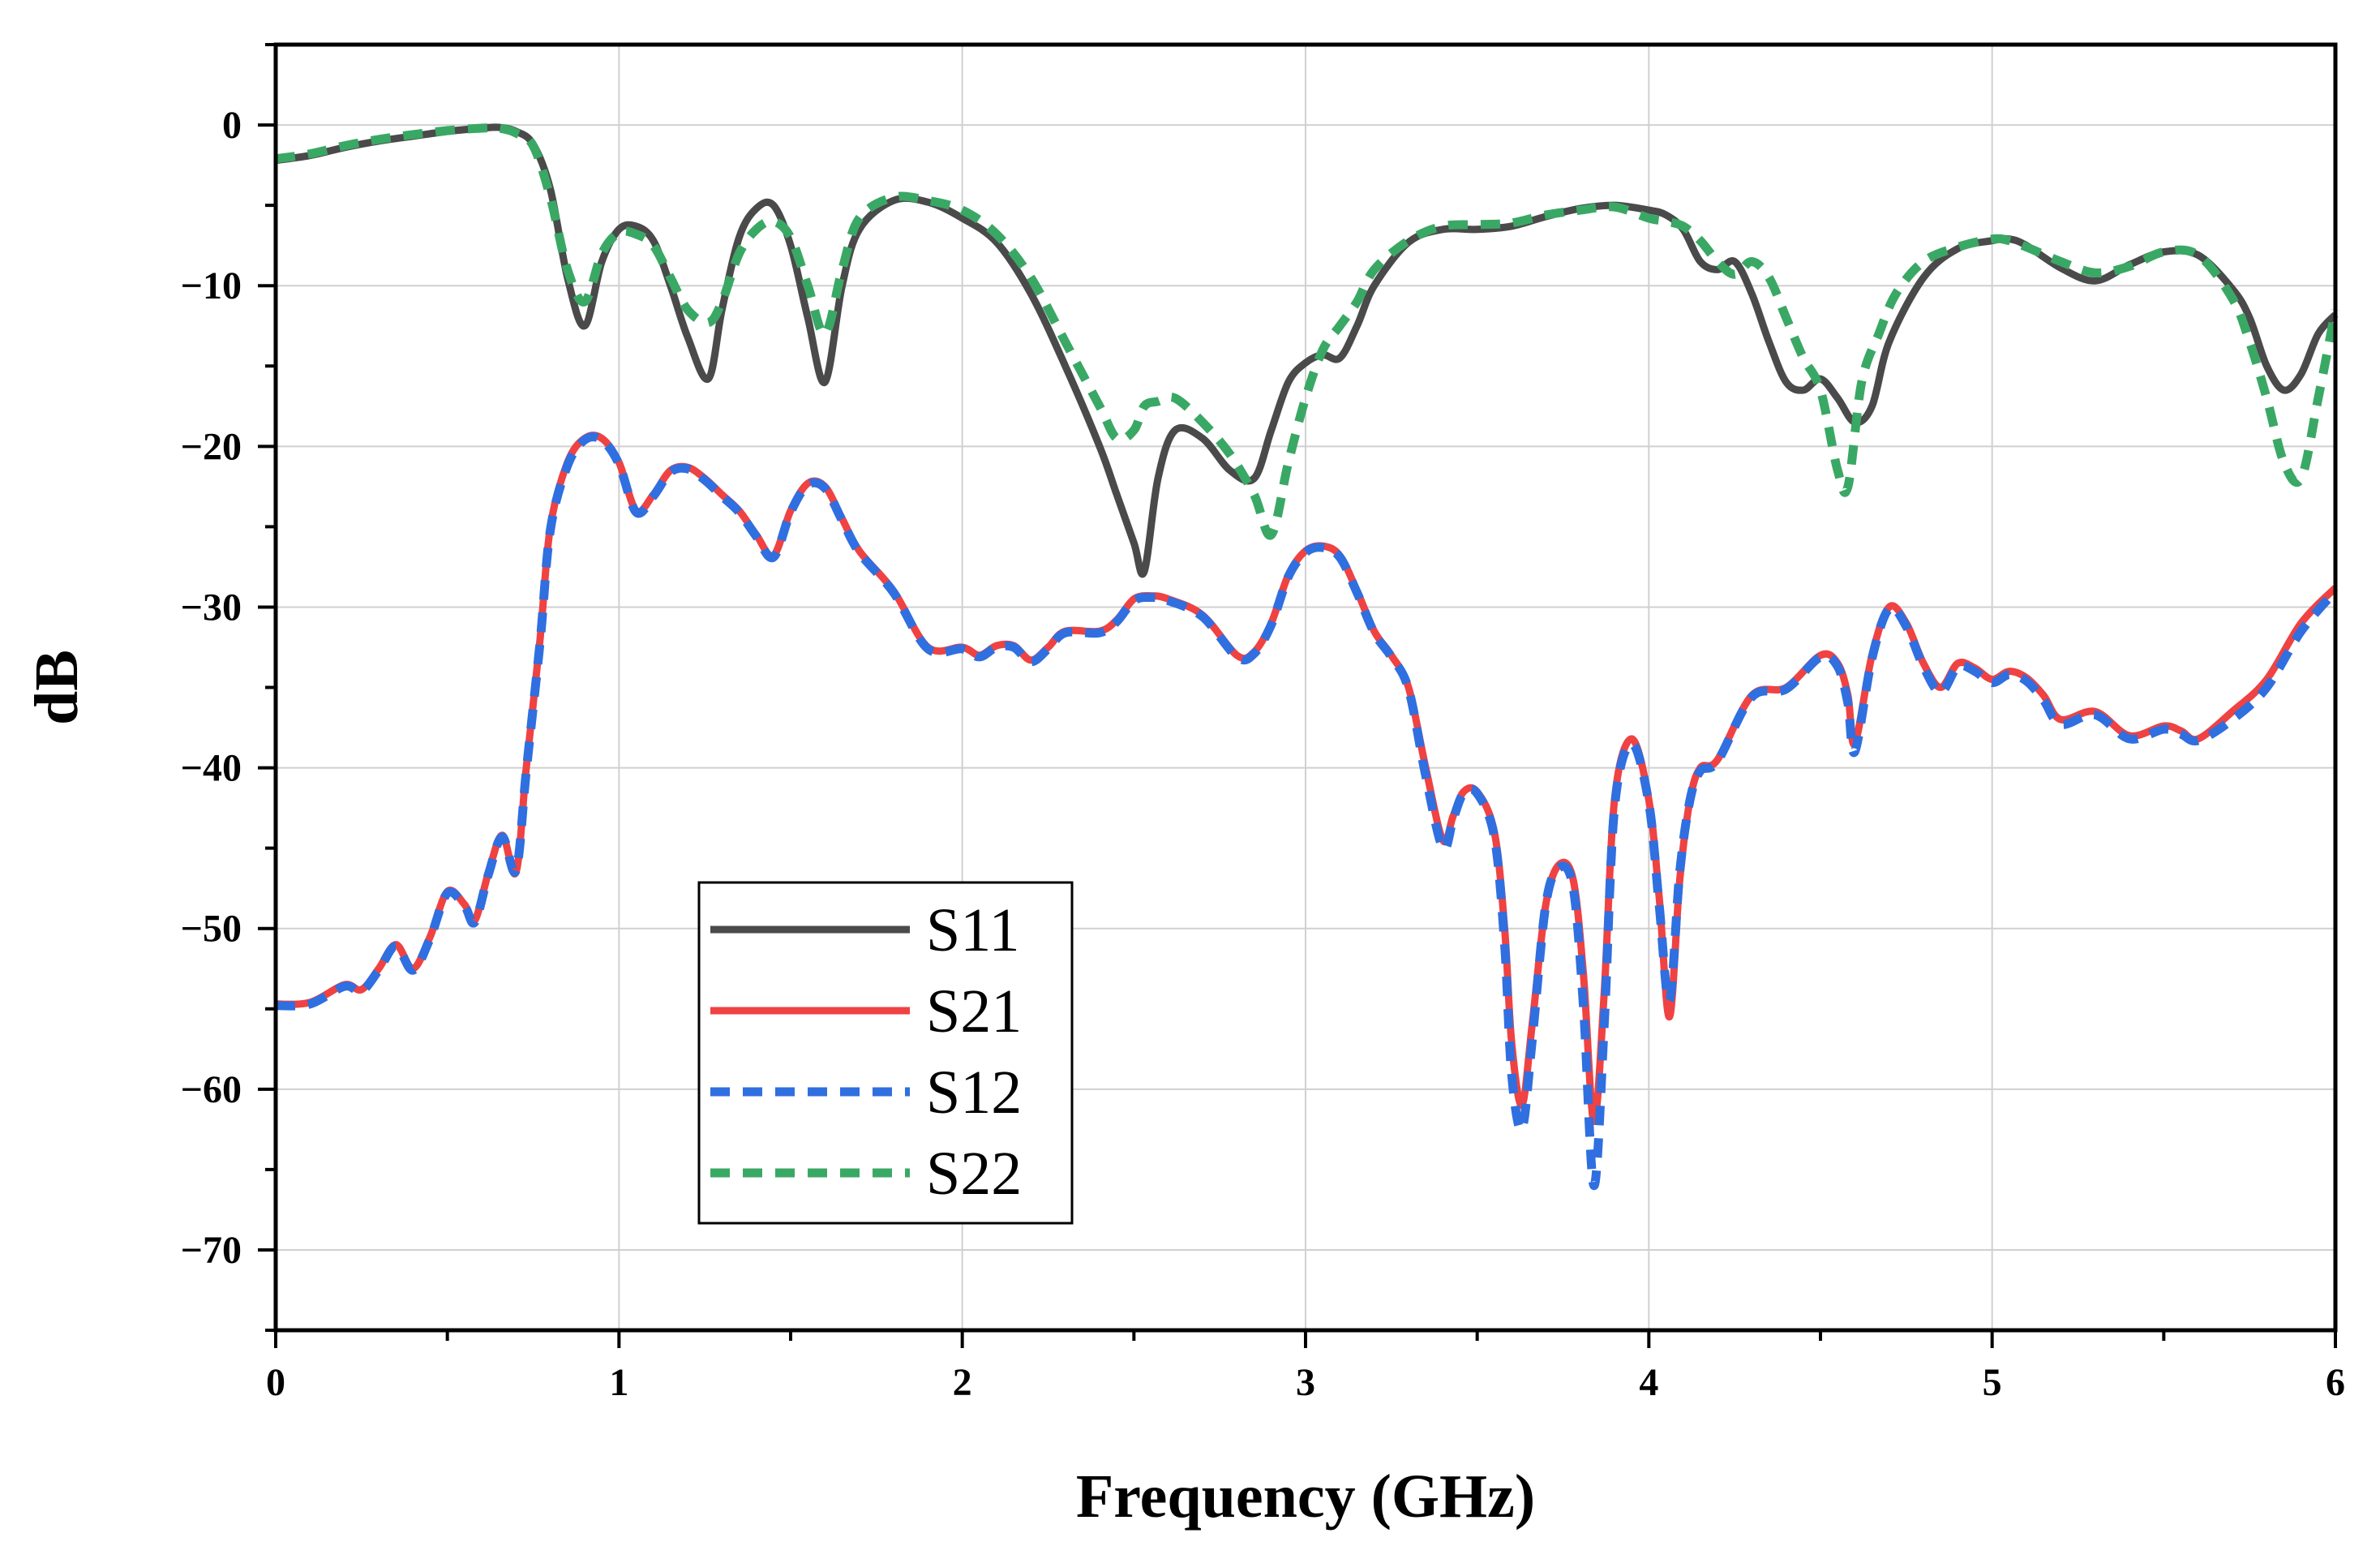 The image size is (2380, 1546). I want to click on y-tick-label: −20, so click(211, 446).